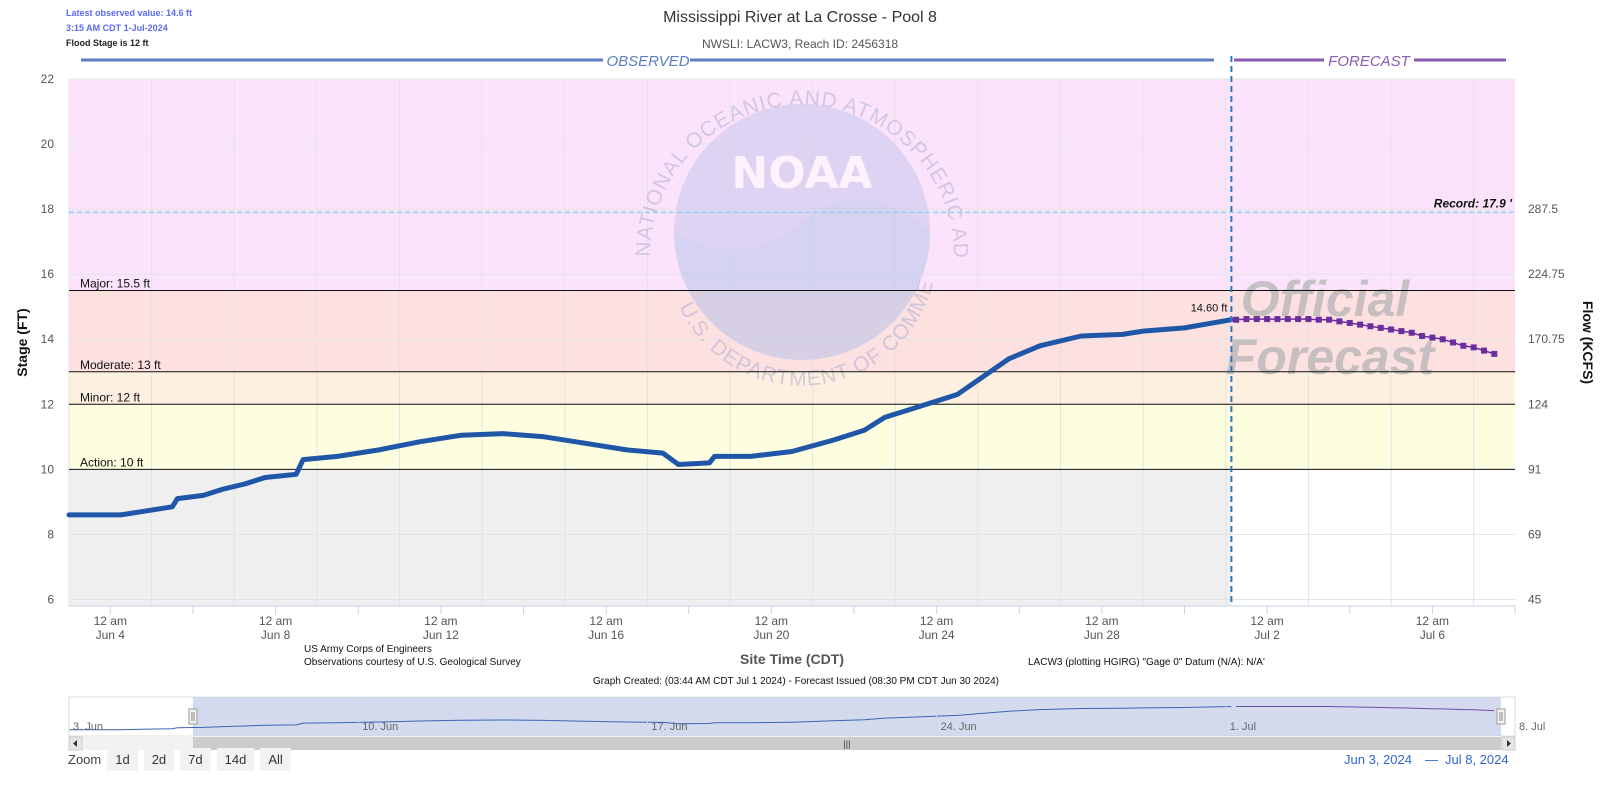 The height and width of the screenshot is (800, 1600). I want to click on threshold-label-moderate: Moderate: 13 ft, so click(120, 365).